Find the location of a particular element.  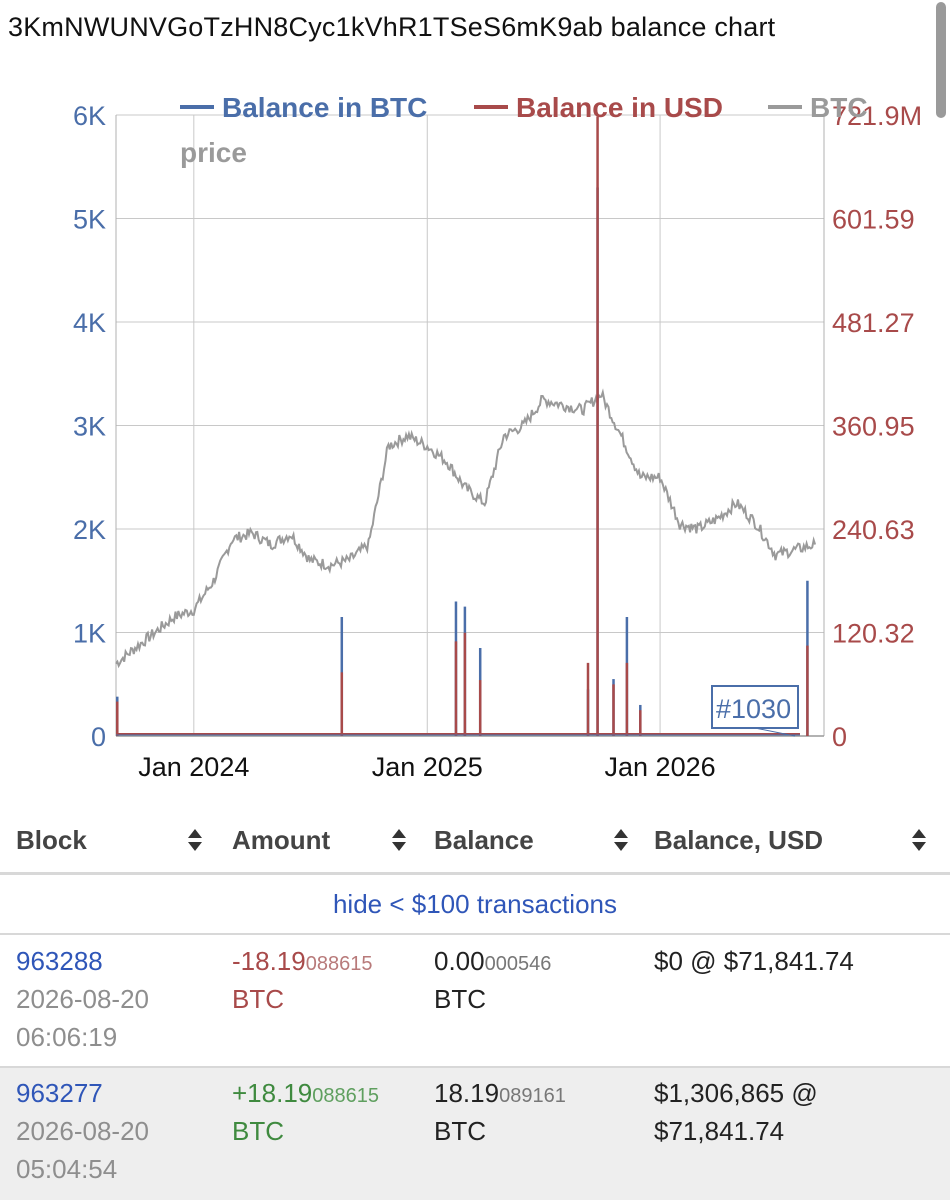

y-left-tick-label: 4K is located at coordinates (89, 323).